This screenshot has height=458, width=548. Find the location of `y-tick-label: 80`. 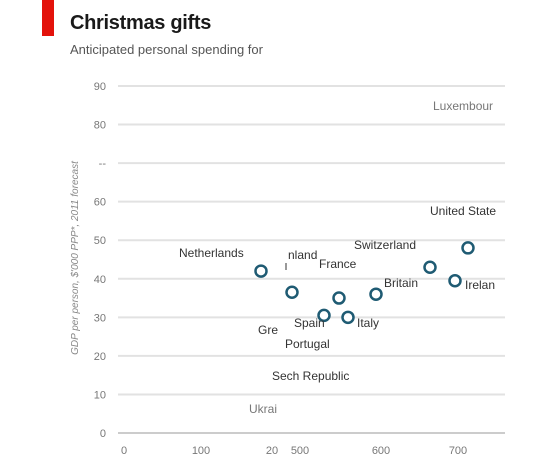

y-tick-label: 80 is located at coordinates (100, 126).